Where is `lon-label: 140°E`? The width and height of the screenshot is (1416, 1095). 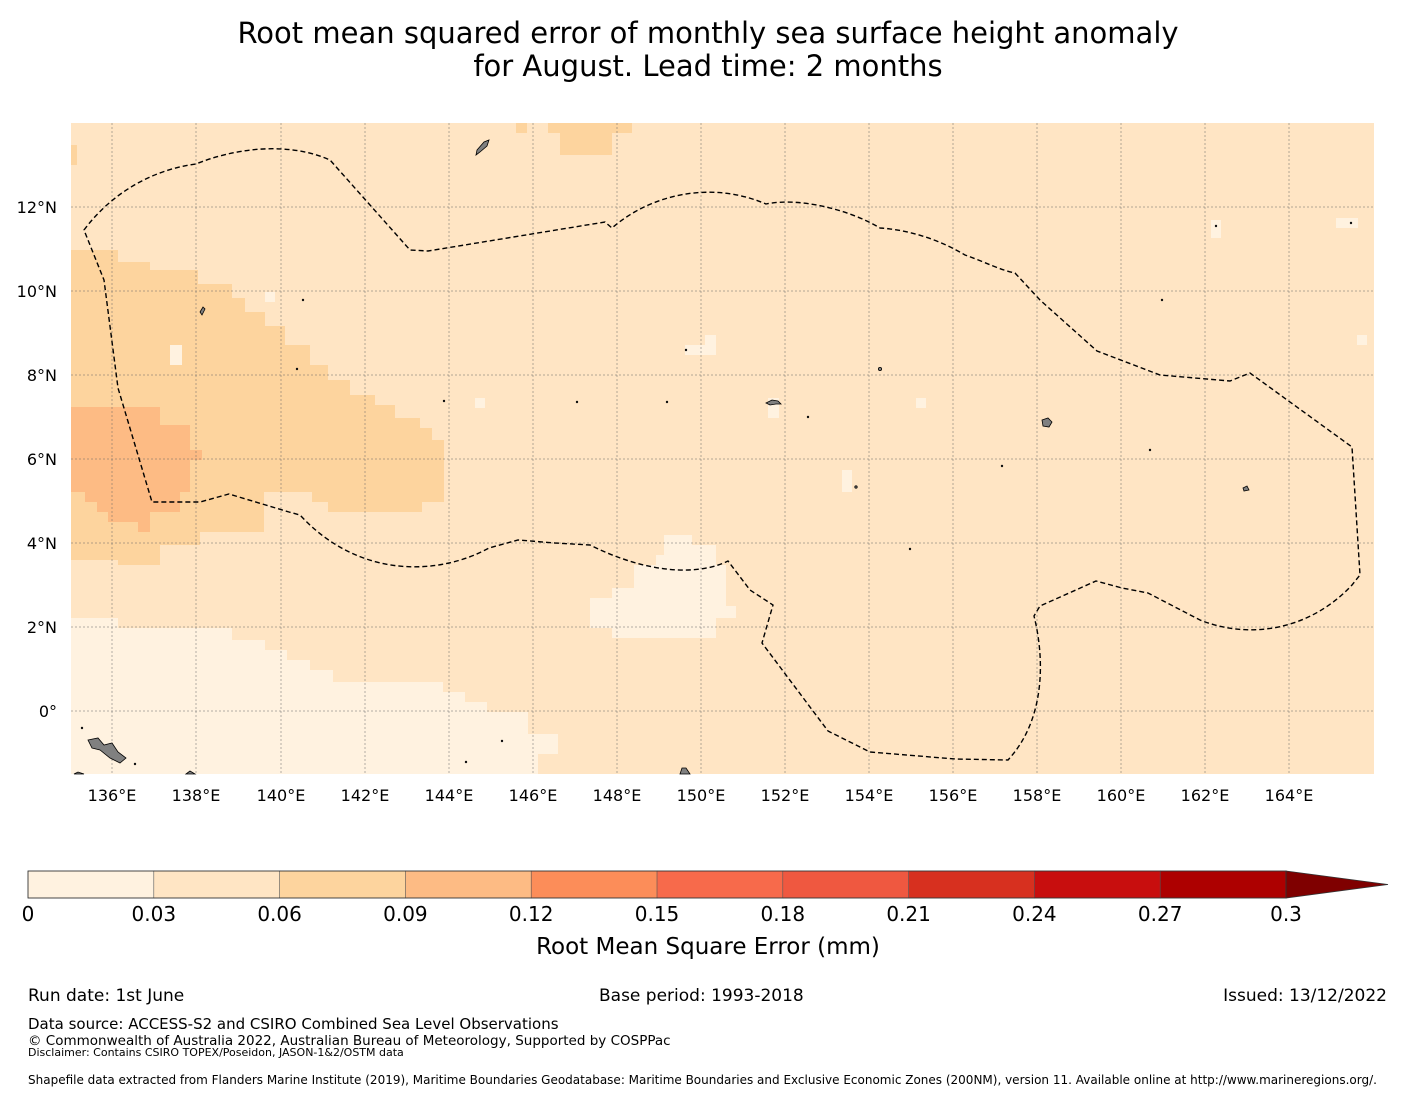
lon-label: 140°E is located at coordinates (281, 795).